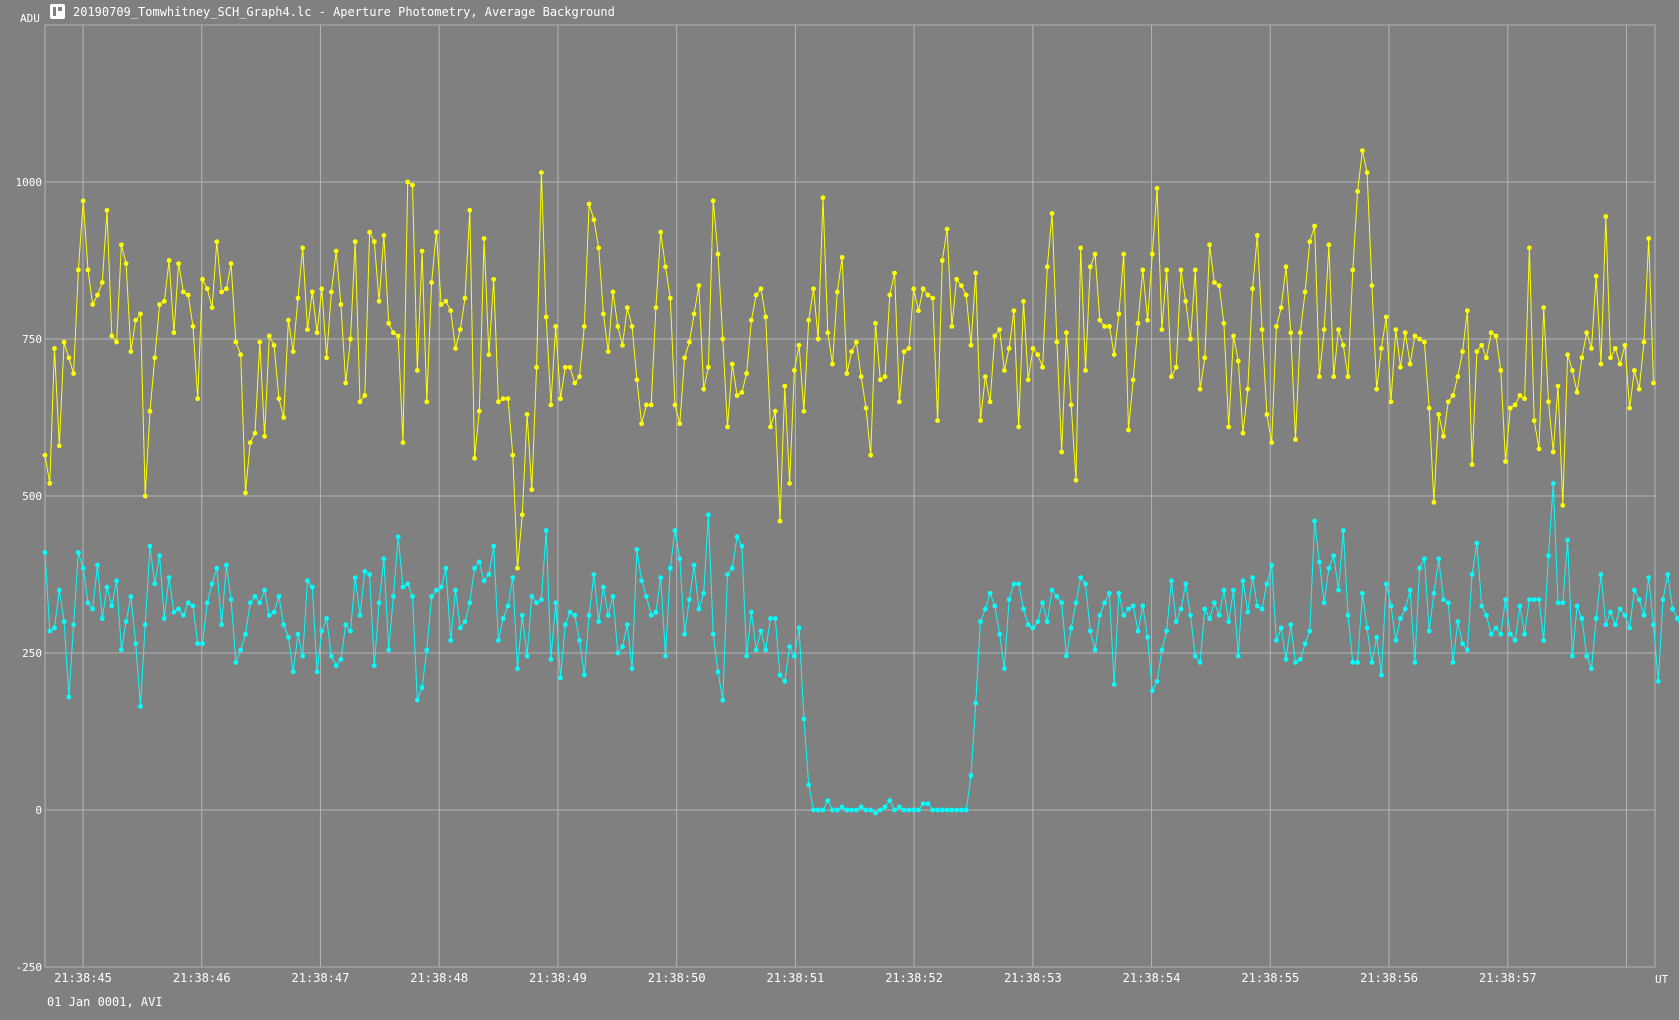  Describe the element at coordinates (105, 1002) in the screenshot. I see `footer-date-label: 01 Jan 0001, AVI` at that location.